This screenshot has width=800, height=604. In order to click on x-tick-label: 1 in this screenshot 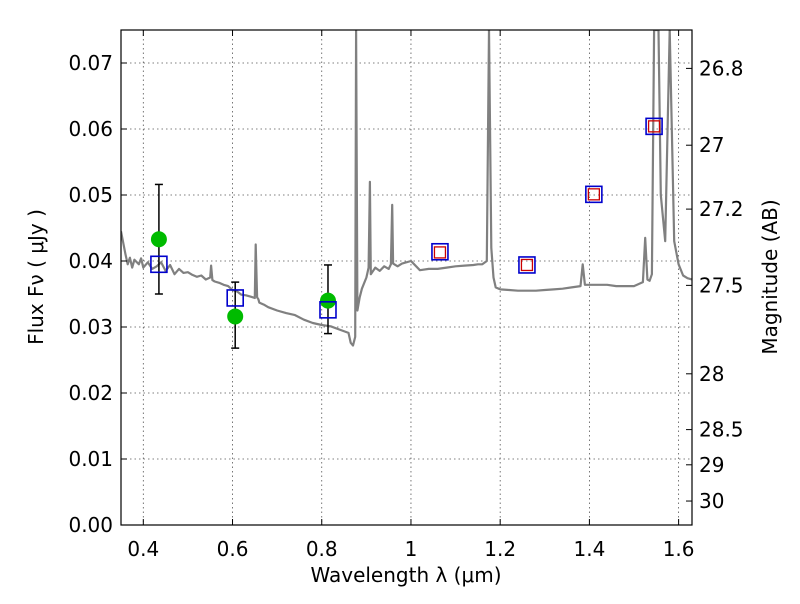, I will do `click(411, 549)`.